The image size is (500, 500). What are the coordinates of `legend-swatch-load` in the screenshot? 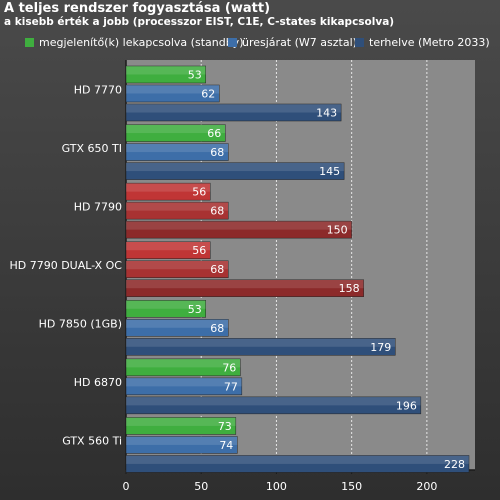 It's located at (359, 42).